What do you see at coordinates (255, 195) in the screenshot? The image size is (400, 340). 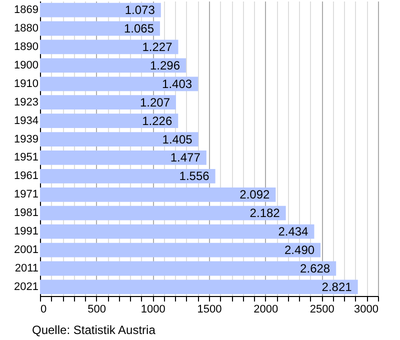 I see `data-label: 2.092` at bounding box center [255, 195].